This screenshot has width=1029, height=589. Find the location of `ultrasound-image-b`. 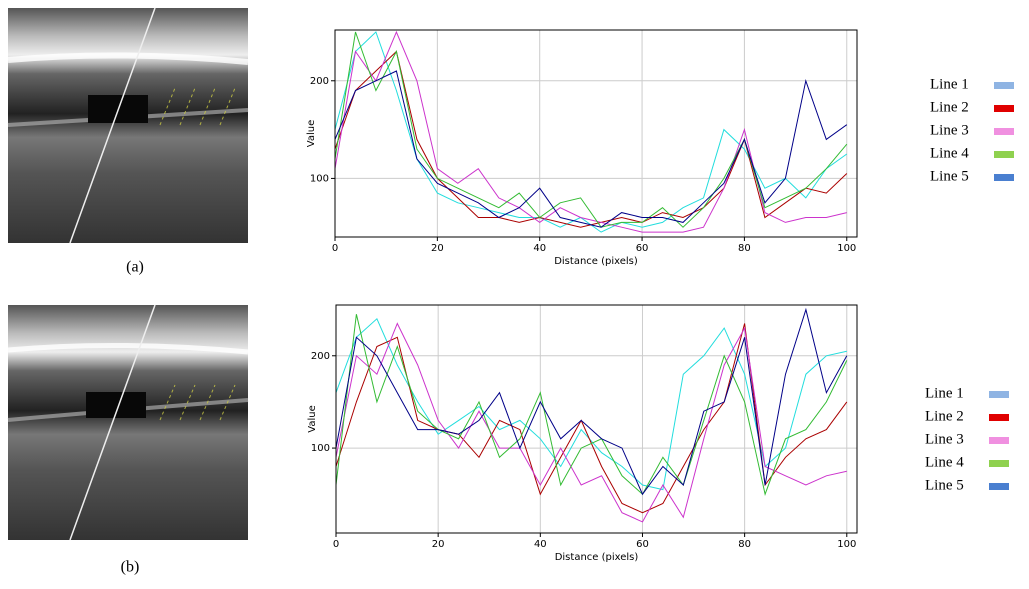

ultrasound-image-b is located at coordinates (128, 422).